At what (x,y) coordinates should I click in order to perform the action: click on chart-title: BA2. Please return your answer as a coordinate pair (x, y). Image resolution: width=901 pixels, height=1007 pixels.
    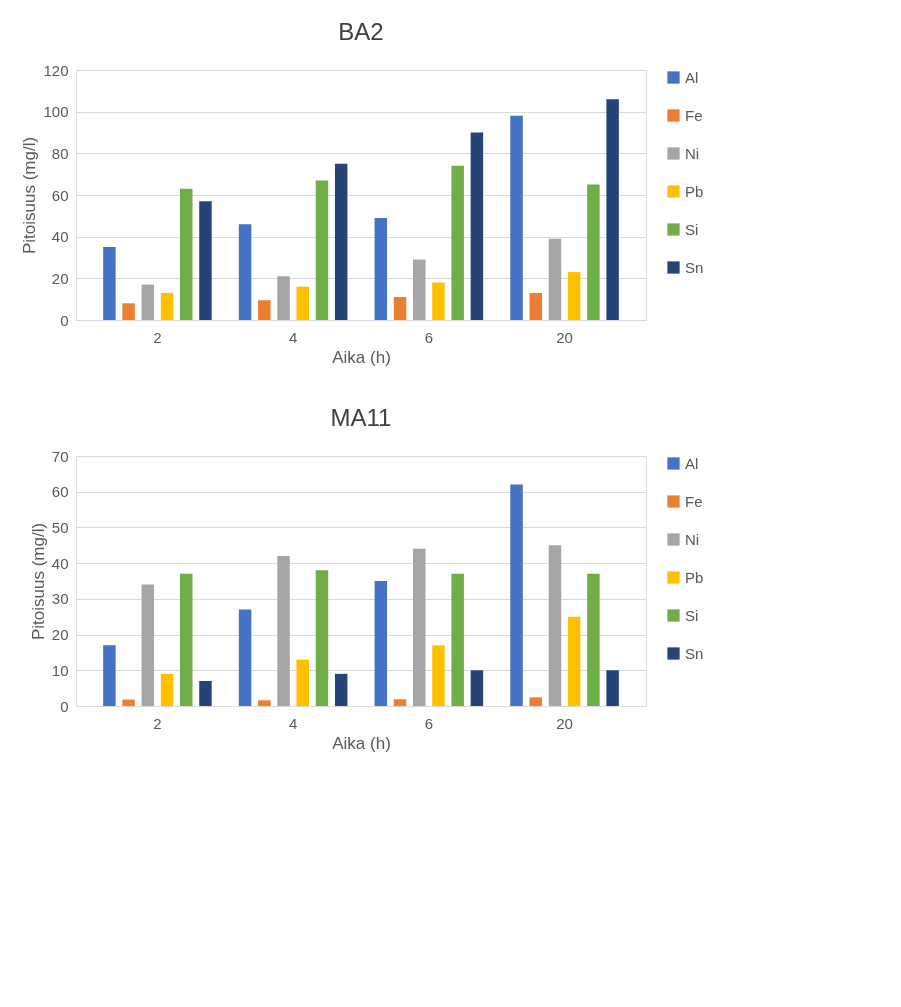
    Looking at the image, I should click on (361, 31).